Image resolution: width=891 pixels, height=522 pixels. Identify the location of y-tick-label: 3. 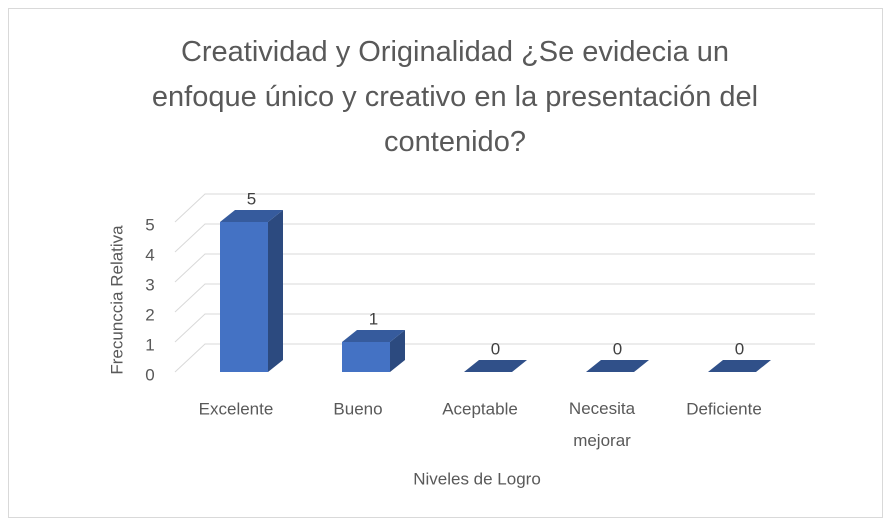
(149, 284).